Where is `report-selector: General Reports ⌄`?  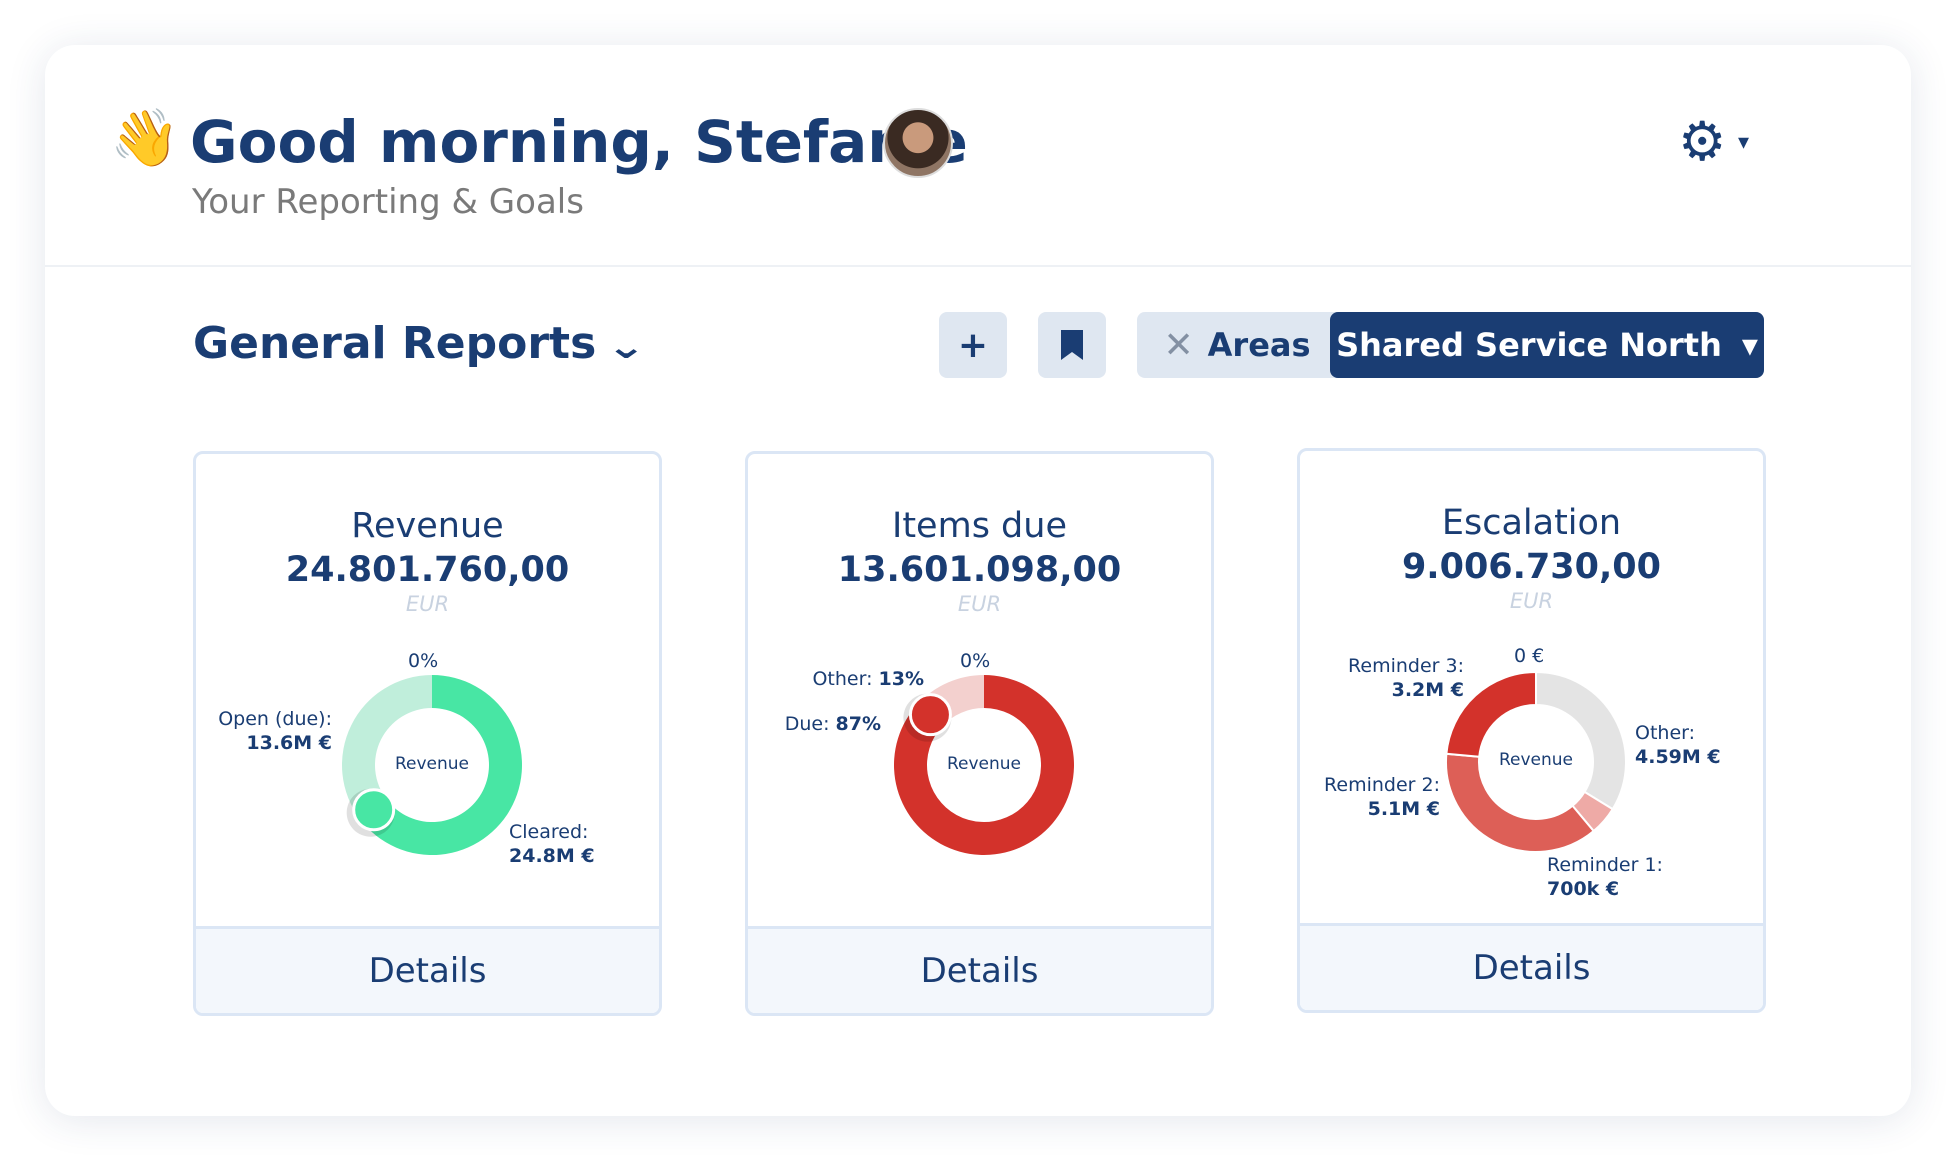
report-selector: General Reports ⌄ is located at coordinates (419, 343).